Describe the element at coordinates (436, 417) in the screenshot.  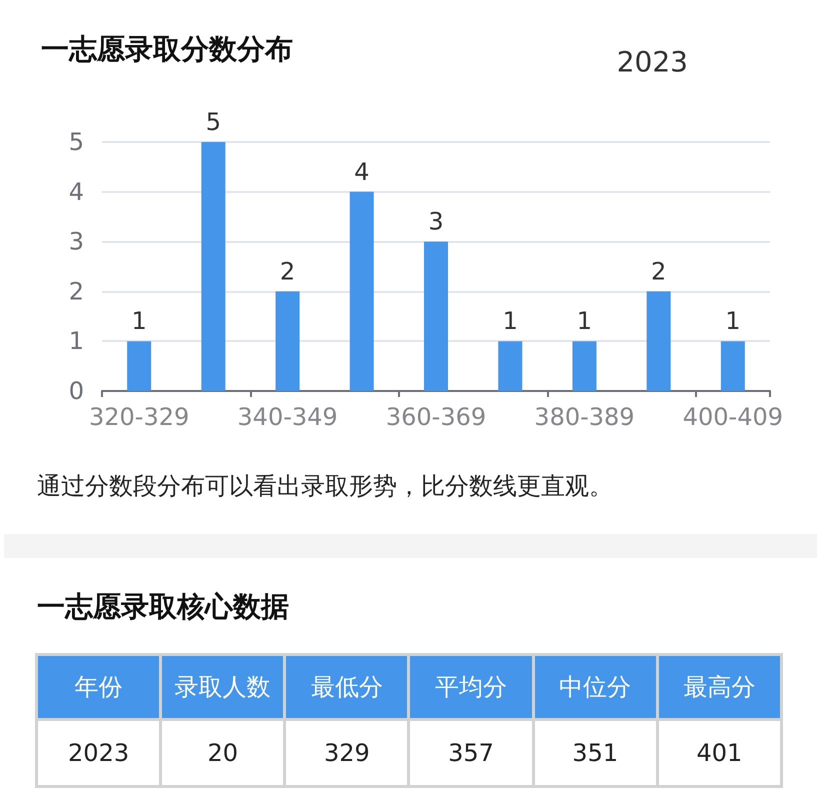
I see `x-tick-label: 360-369` at that location.